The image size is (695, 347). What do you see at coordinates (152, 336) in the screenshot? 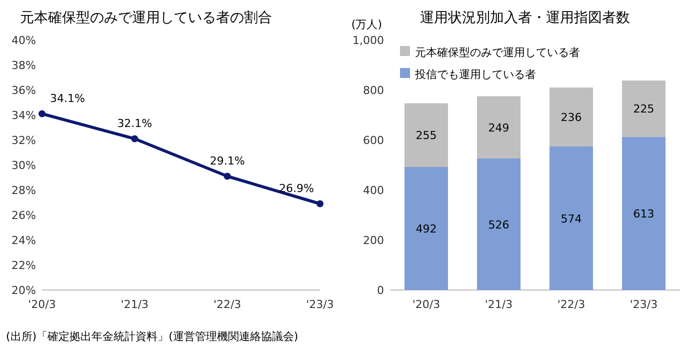
I see `text: (出所)「確定拠出年金統計資料」(運営管理機関連絡協議会)` at bounding box center [152, 336].